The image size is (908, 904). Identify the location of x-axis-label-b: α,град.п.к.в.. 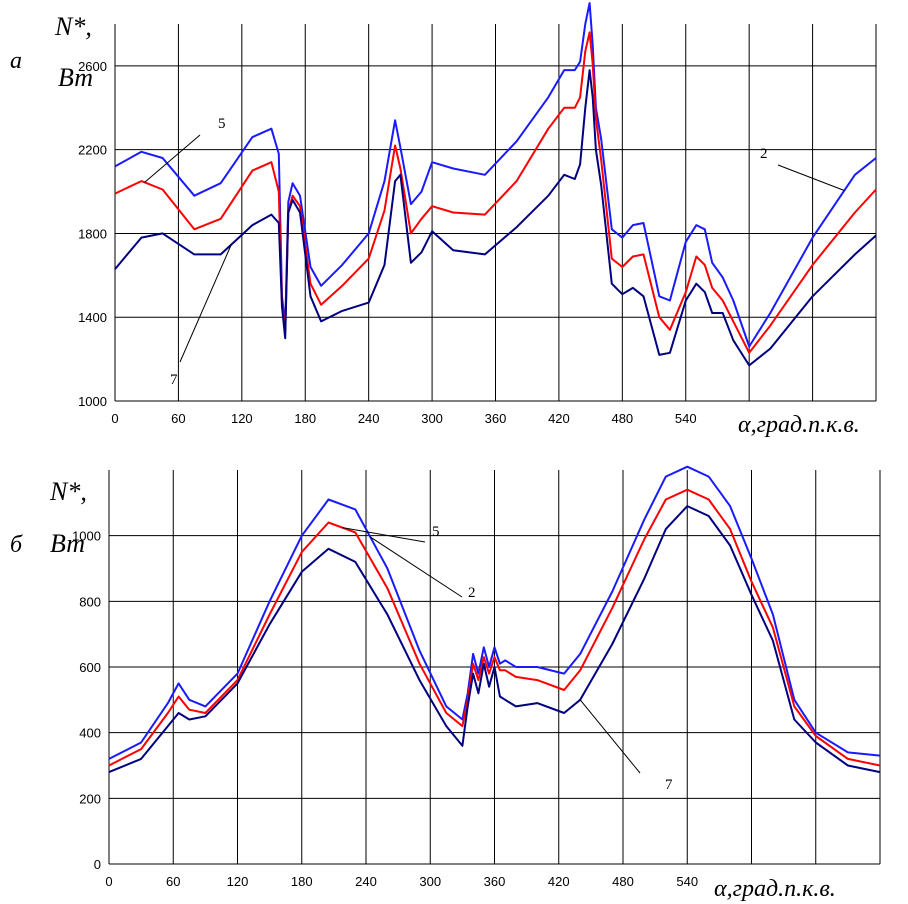
(775, 889).